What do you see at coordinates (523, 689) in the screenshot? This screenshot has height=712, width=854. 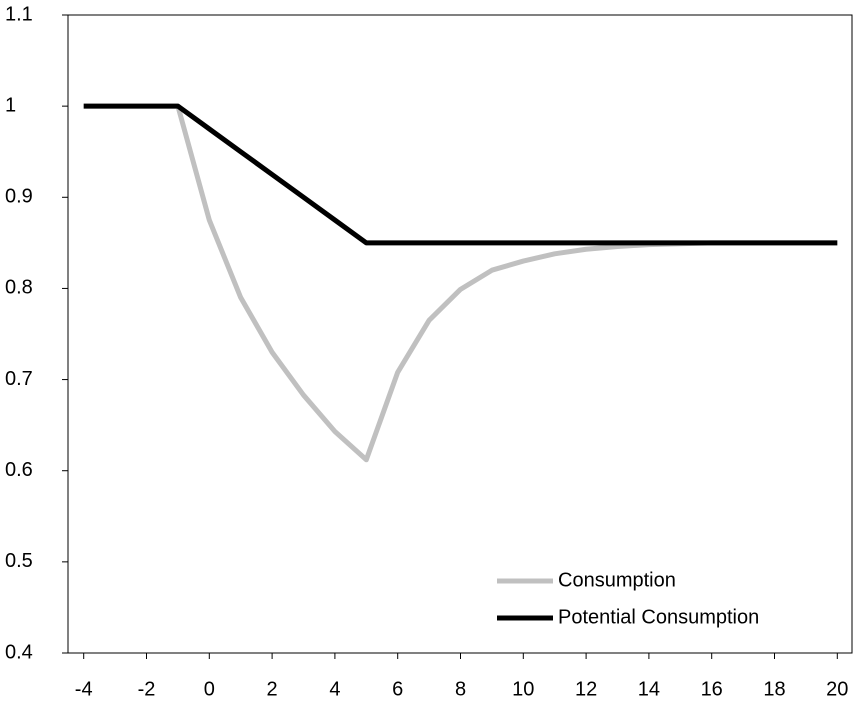 I see `x-tick-label: 10` at bounding box center [523, 689].